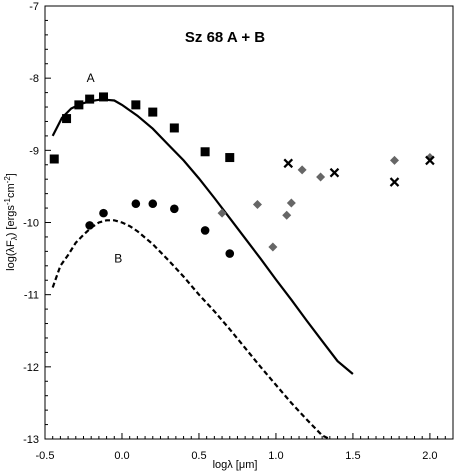  What do you see at coordinates (45, 456) in the screenshot?
I see `x-tick-label: -0.5` at bounding box center [45, 456].